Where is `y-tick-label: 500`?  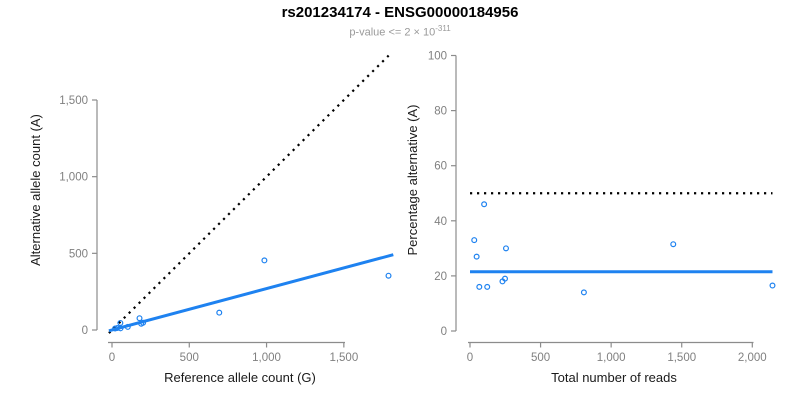
y-tick-label: 500 is located at coordinates (78, 254).